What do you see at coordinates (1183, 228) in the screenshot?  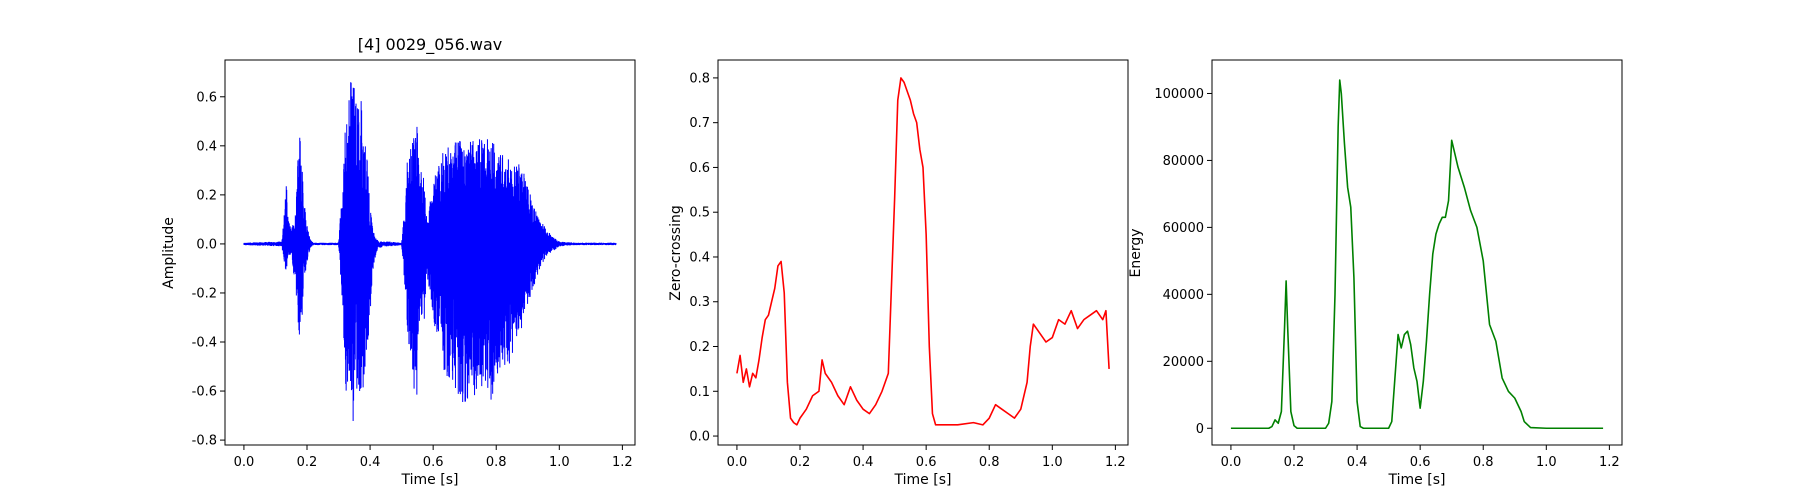 I see `y-tick-label: 60000` at bounding box center [1183, 228].